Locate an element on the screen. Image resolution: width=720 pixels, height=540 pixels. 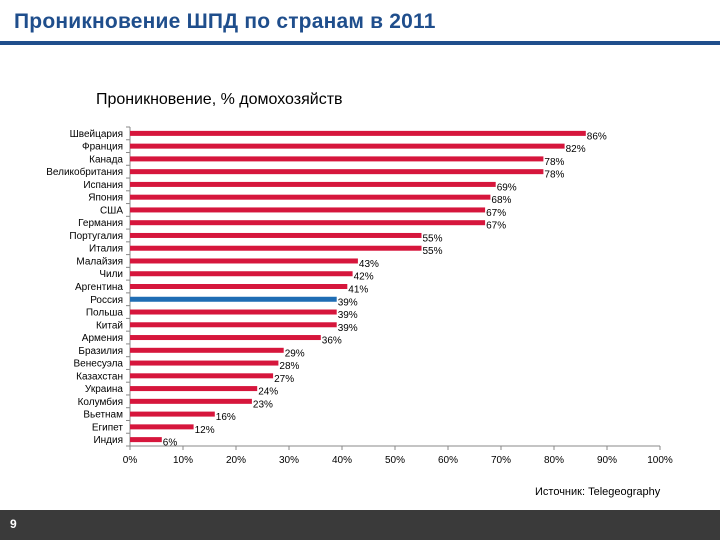
category-label: Канада is located at coordinates (106, 159).